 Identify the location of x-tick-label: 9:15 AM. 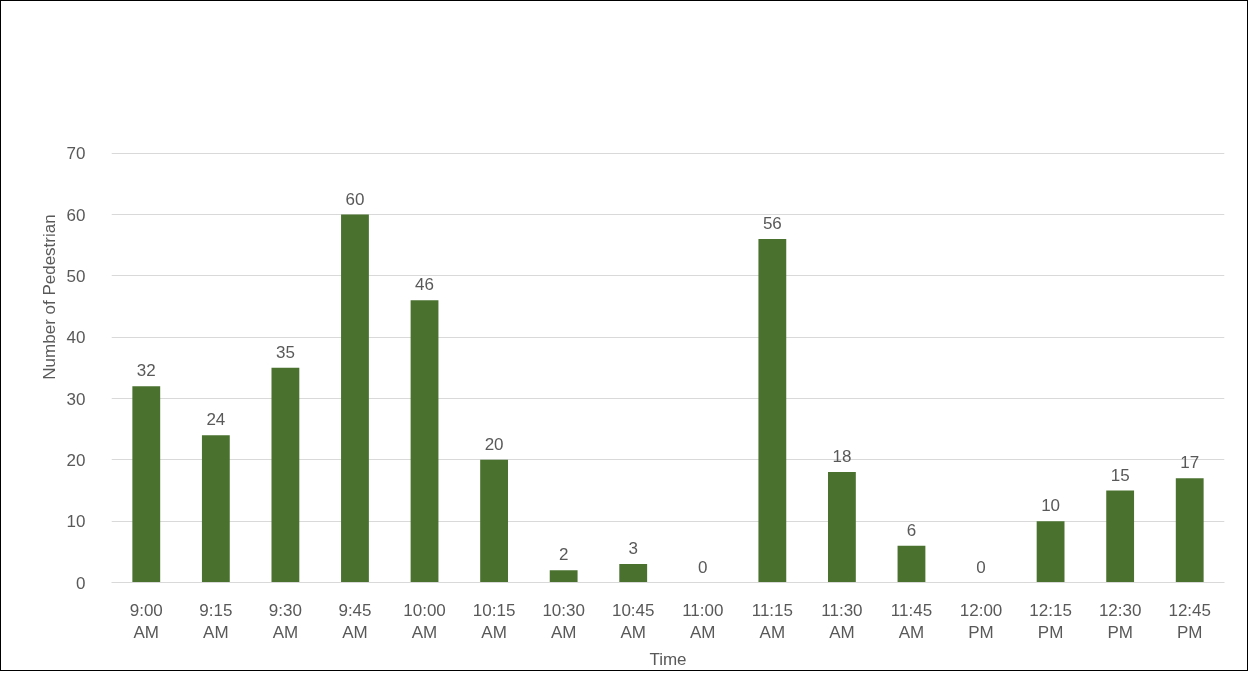
(216, 621).